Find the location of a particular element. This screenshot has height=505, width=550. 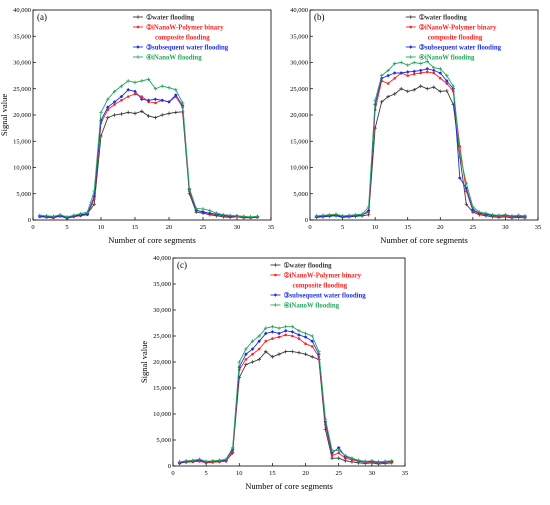

y-tick-label: 0 is located at coordinates (306, 220).